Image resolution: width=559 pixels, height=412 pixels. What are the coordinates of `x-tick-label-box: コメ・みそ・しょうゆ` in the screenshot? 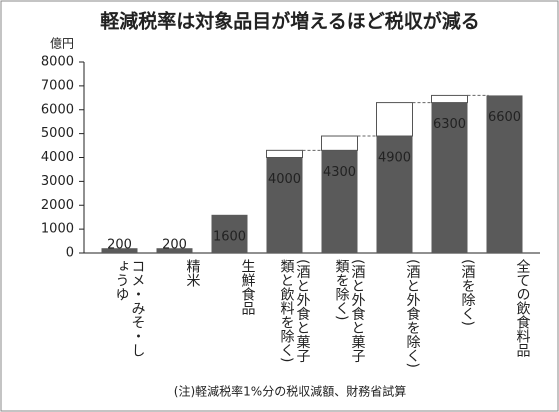 It's located at (129, 308).